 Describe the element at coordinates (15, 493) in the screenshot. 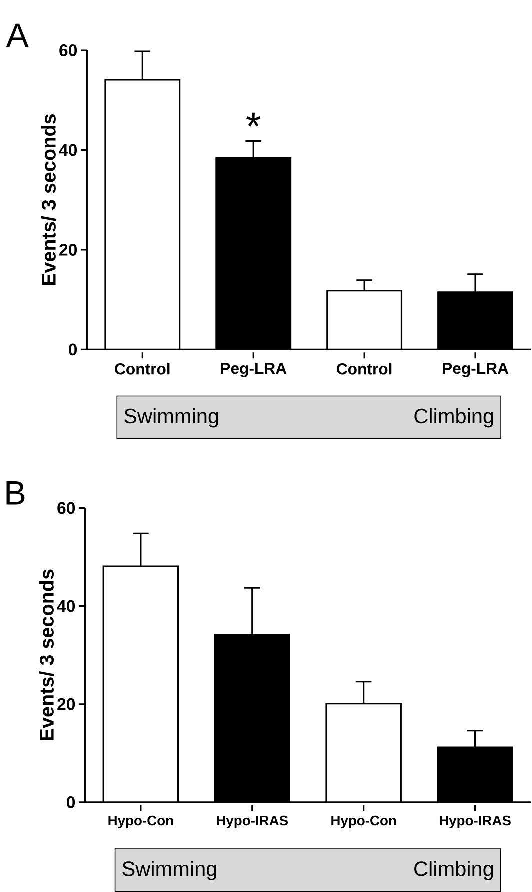

I see `chart-title: B` at that location.